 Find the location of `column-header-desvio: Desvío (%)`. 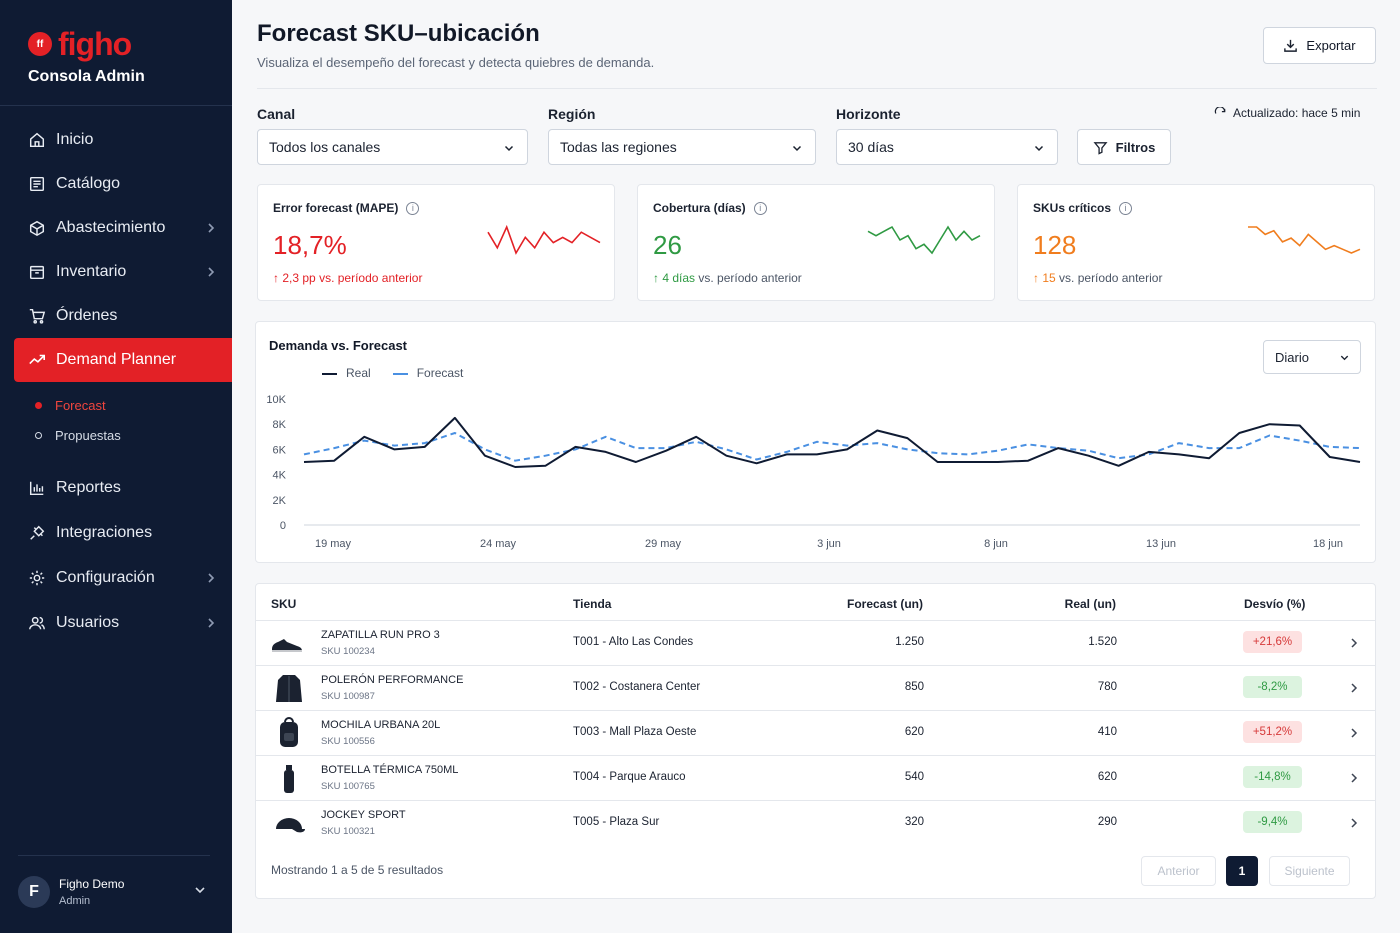

column-header-desvio: Desvío (%) is located at coordinates (1275, 604).